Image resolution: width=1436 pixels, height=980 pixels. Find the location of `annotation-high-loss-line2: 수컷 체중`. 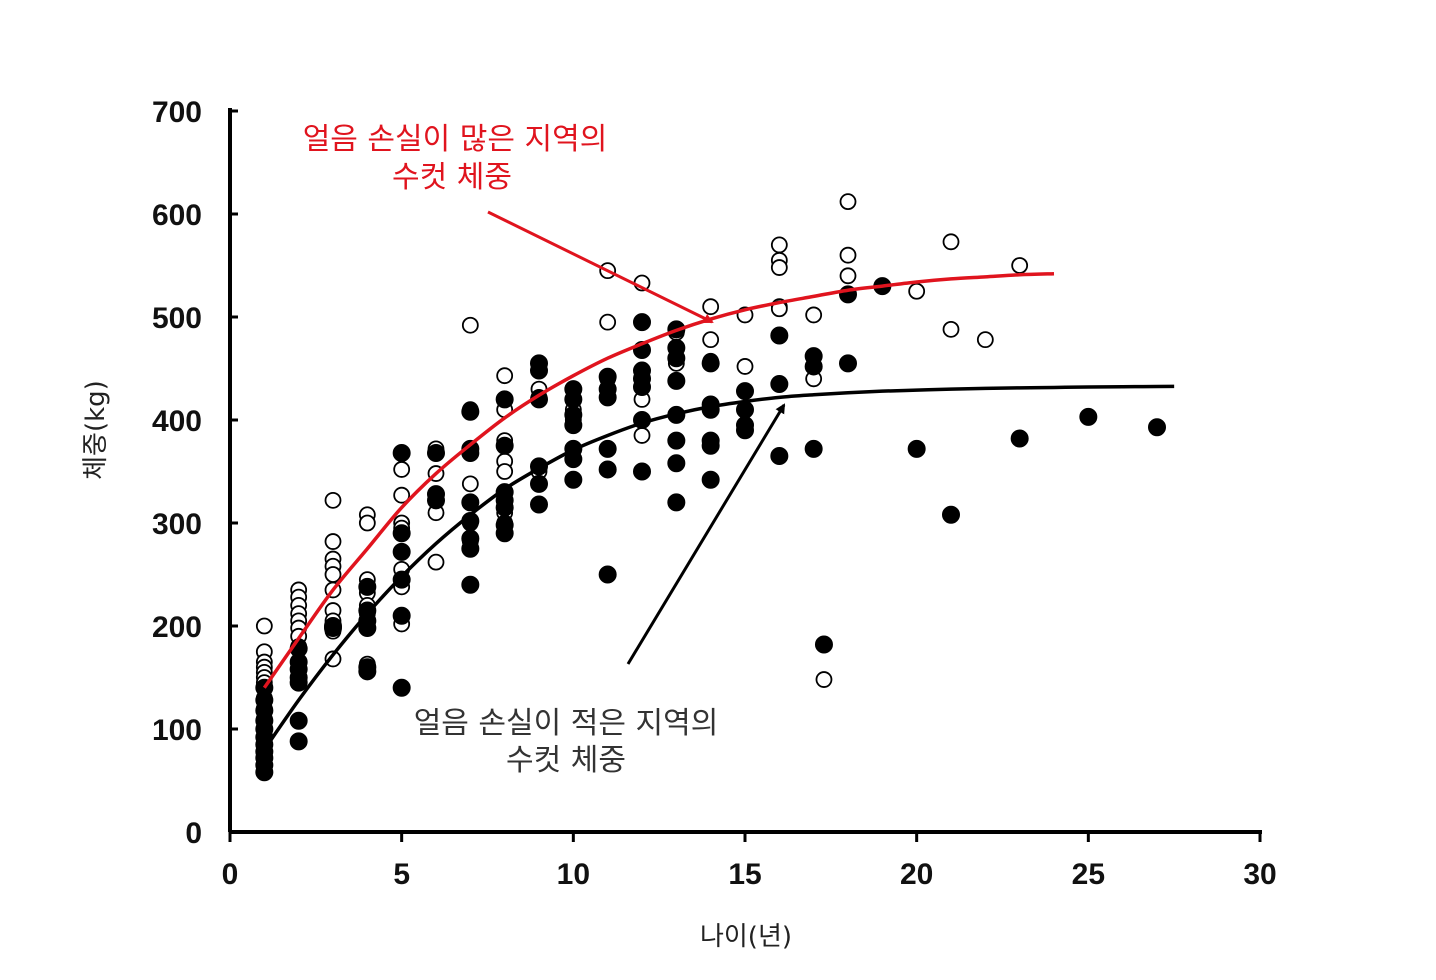

annotation-high-loss-line2: 수컷 체중 is located at coordinates (452, 177).